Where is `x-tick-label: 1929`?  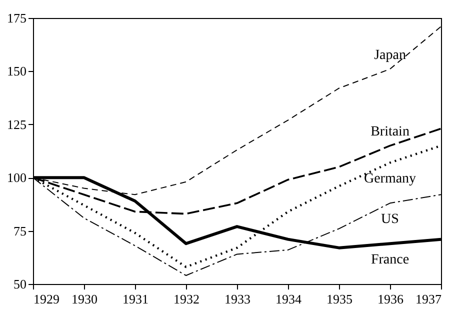
x-tick-label: 1929 is located at coordinates (47, 299).